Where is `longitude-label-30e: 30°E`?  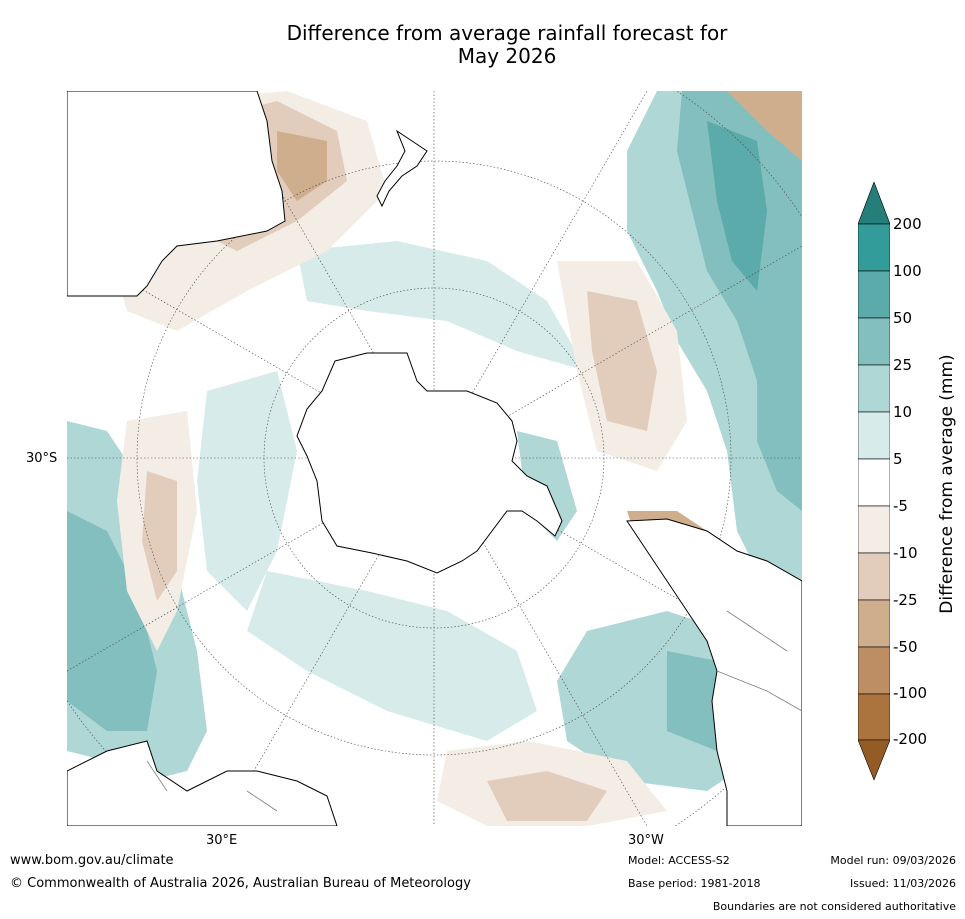
longitude-label-30e: 30°E is located at coordinates (222, 840).